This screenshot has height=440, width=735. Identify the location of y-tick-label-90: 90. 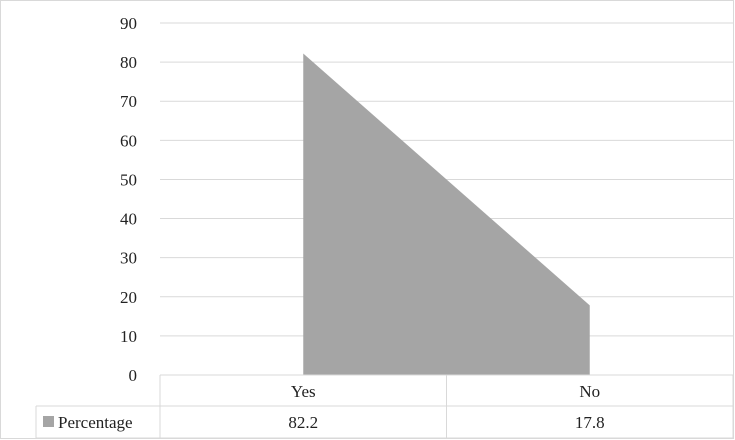
(128, 23).